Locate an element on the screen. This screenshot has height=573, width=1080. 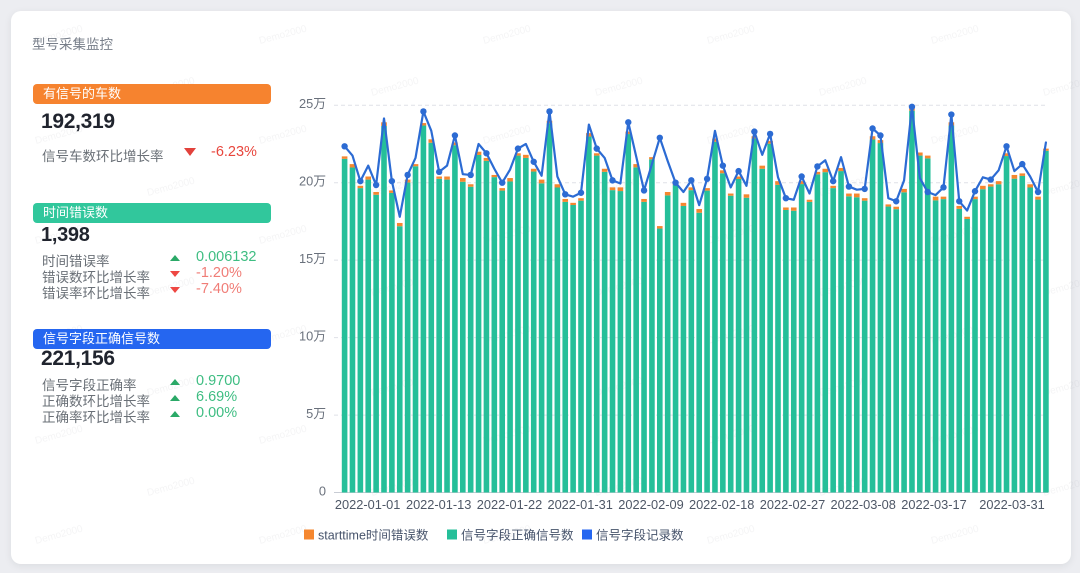
svg-text: 信号字段记录数 is located at coordinates (640, 535).